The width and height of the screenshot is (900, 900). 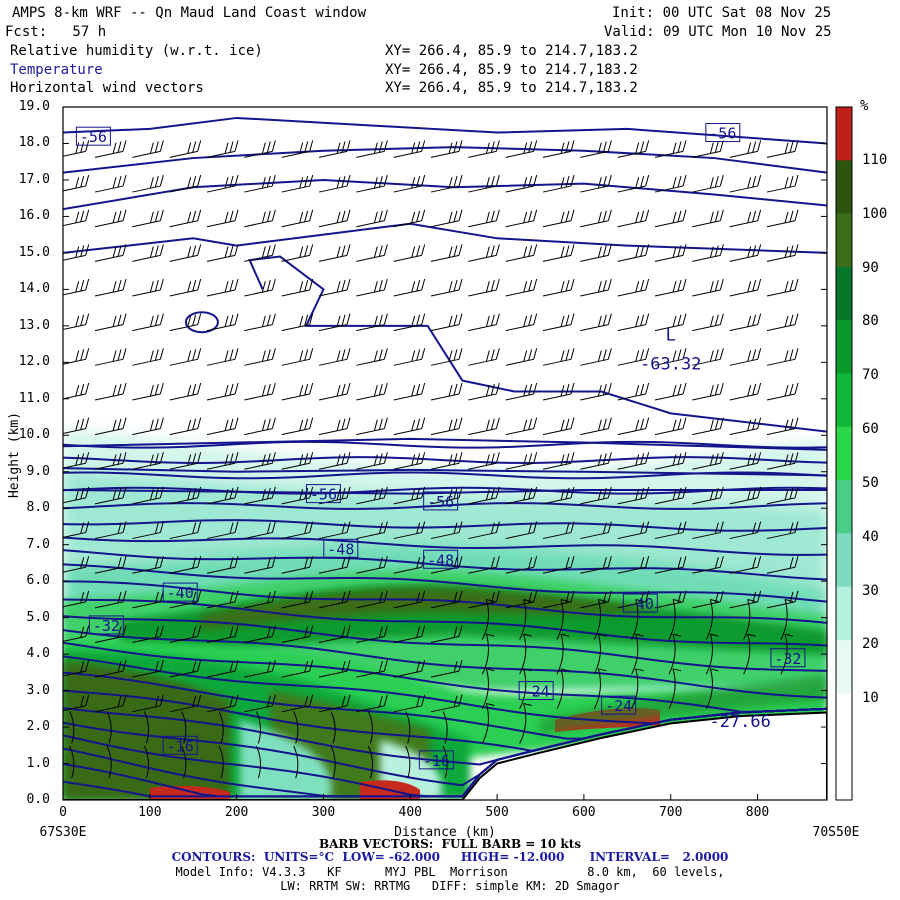 I want to click on y-tick-label: 12.0, so click(x=34, y=362).